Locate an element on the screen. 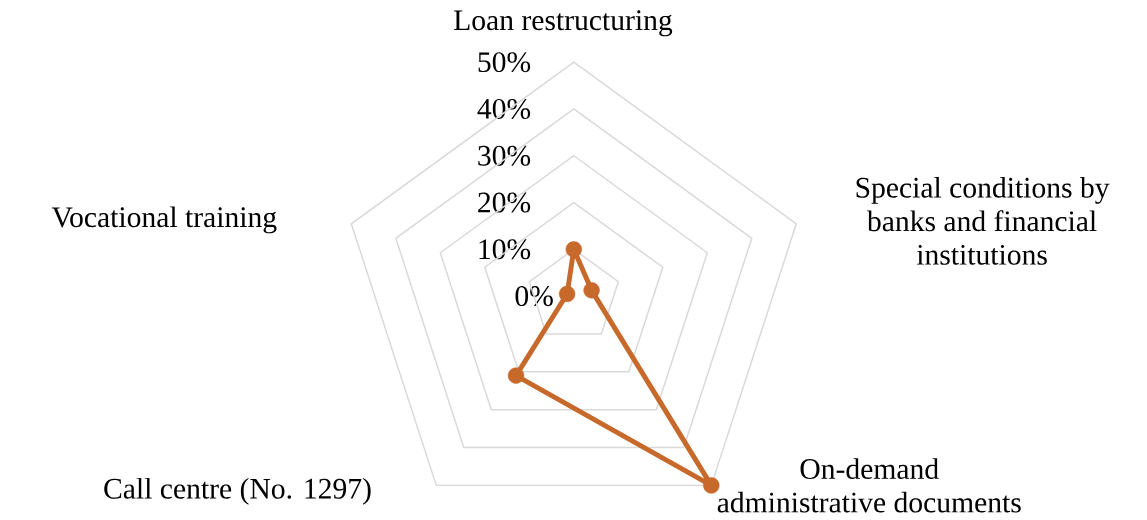  y-tick-label: 20% is located at coordinates (504, 202).